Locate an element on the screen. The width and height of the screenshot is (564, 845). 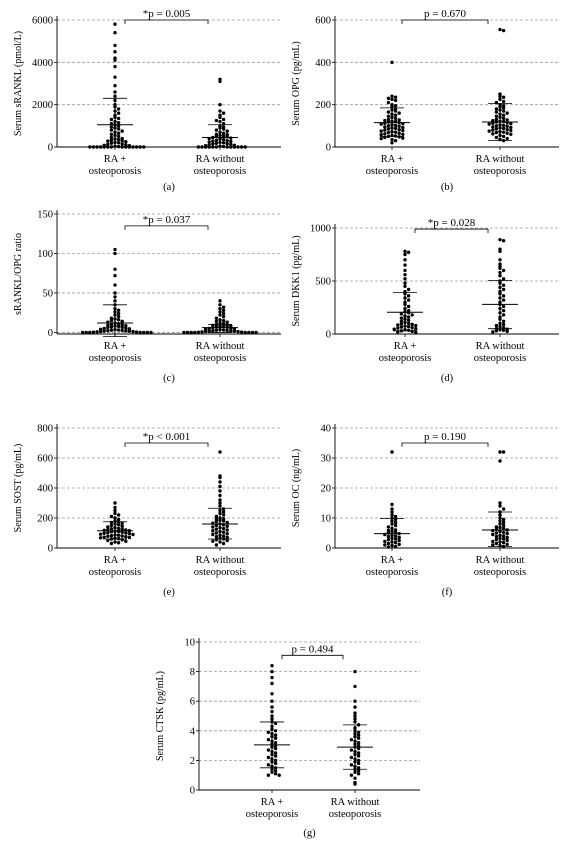
panel-label: (a) is located at coordinates (169, 187).